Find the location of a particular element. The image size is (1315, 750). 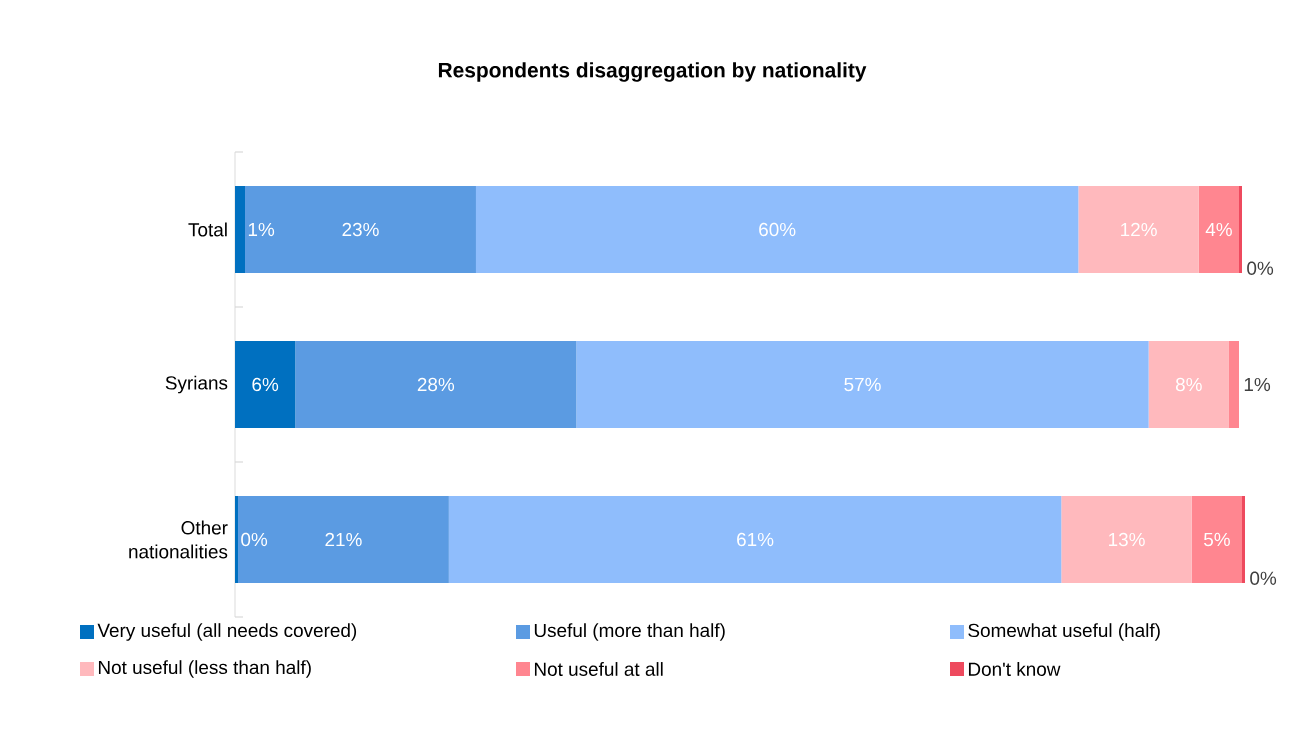

y-tick-label: Total is located at coordinates (207, 229).